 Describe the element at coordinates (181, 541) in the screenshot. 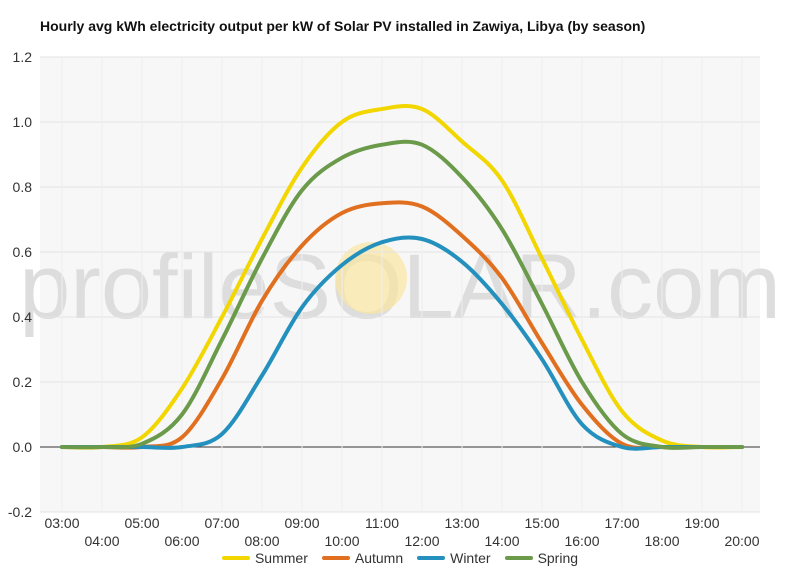

I see `x-tick-label: 06:00` at that location.